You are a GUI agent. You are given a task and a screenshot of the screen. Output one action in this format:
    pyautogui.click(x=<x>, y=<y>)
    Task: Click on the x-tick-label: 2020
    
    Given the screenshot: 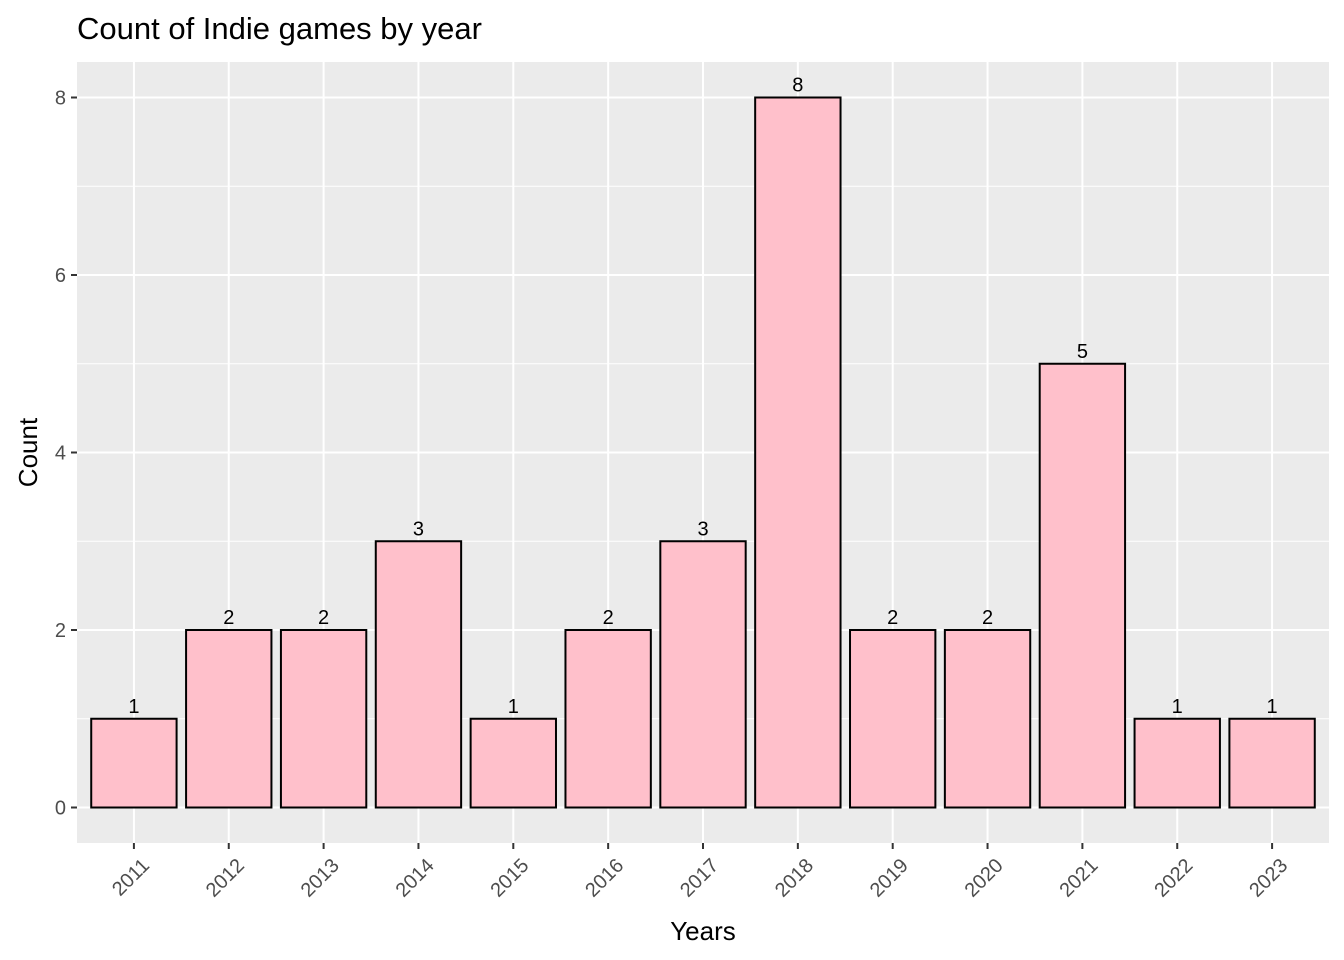 What is the action you would take?
    pyautogui.click(x=984, y=878)
    